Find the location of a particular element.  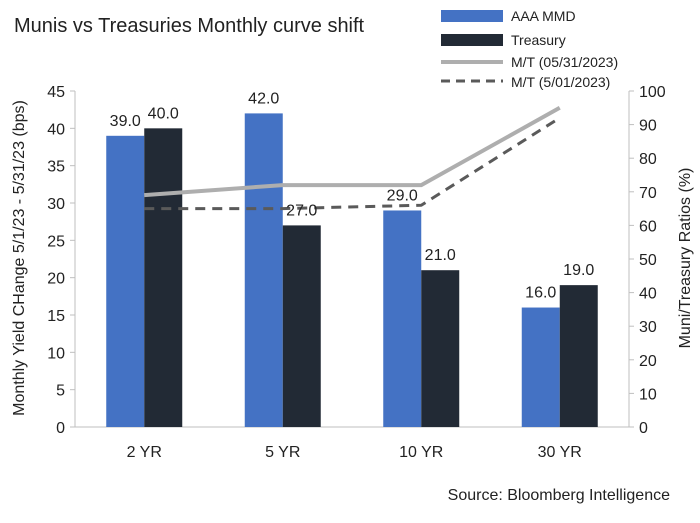

x-tick-label: 10 YR is located at coordinates (421, 452).